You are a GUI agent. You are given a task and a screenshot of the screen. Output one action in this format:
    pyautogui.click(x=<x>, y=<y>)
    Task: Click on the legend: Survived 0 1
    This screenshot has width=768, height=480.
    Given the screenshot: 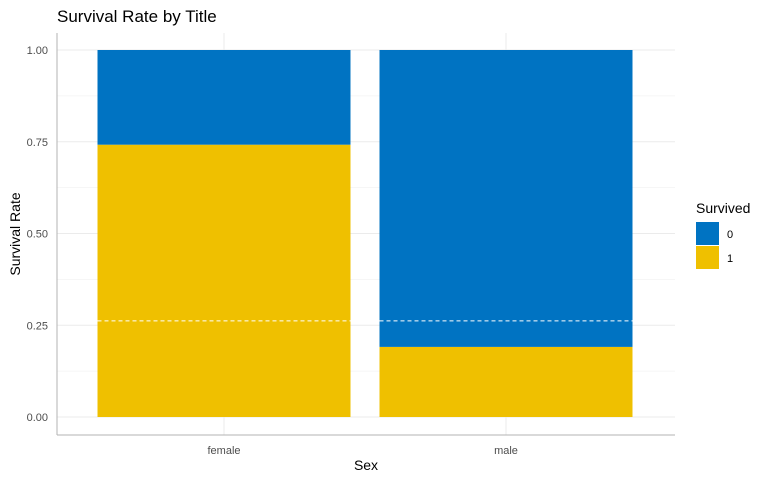 What is the action you would take?
    pyautogui.click(x=723, y=234)
    